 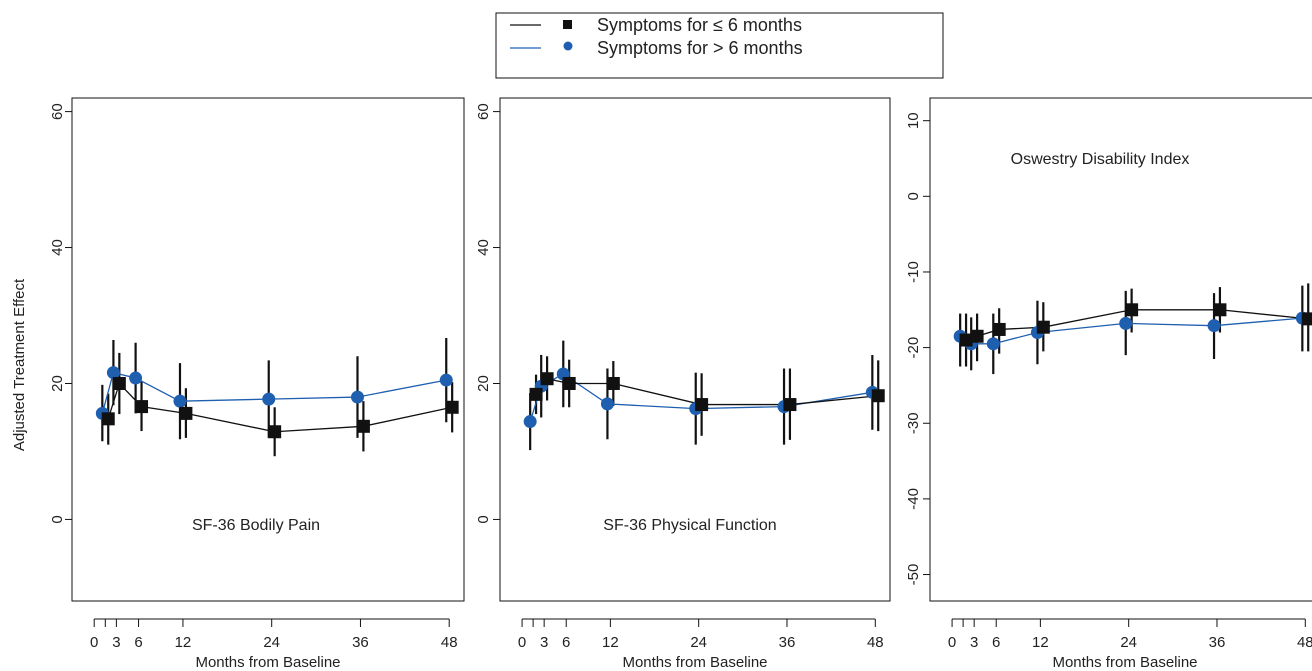 I want to click on y-tick-label: -10, so click(x=913, y=272).